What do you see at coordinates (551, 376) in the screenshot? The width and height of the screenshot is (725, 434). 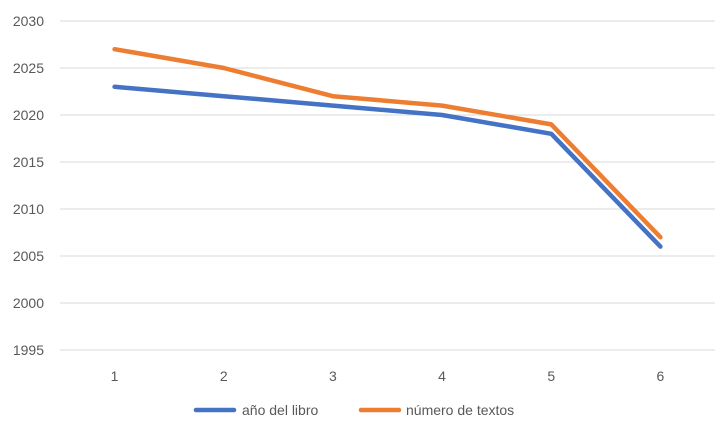 I see `x-tick-label: 5` at bounding box center [551, 376].